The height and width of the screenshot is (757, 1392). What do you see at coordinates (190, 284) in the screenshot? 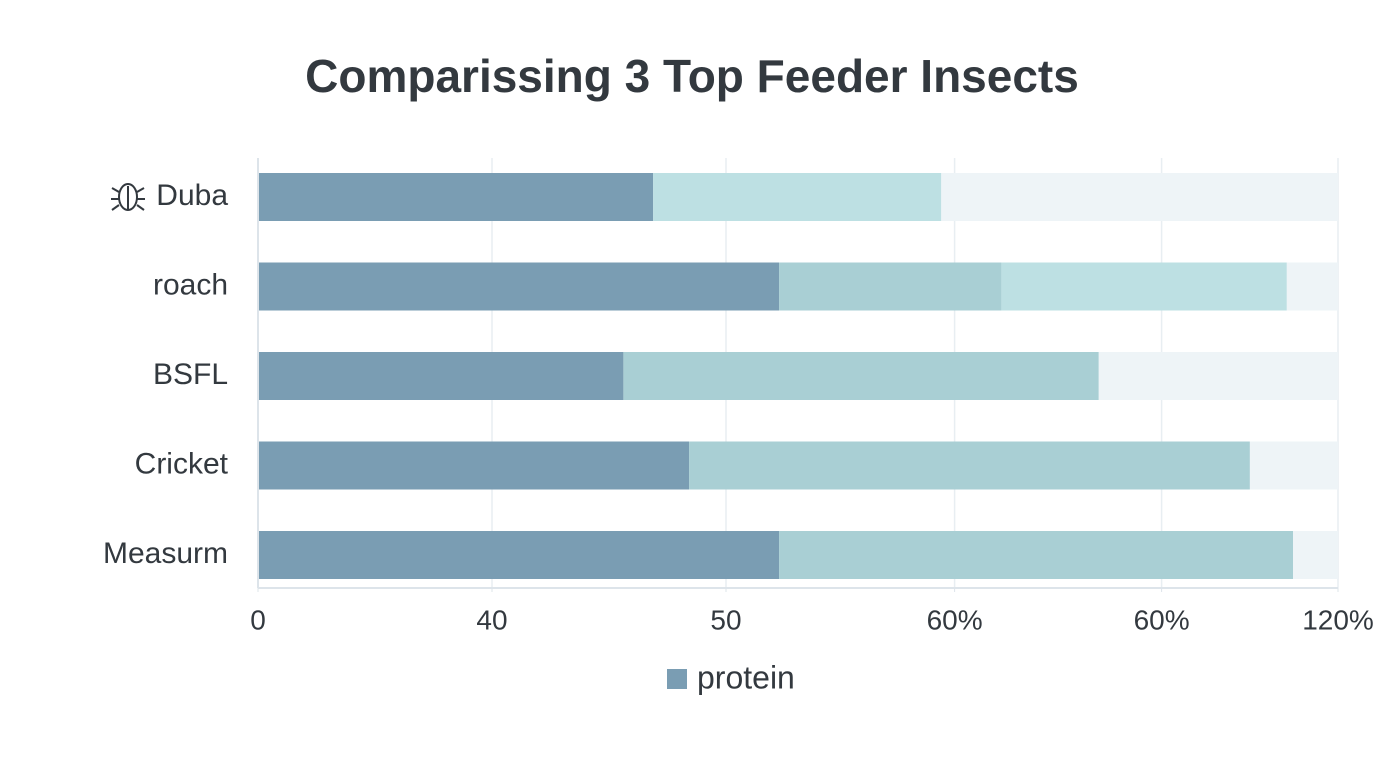
I see `y-tick-label: roach` at bounding box center [190, 284].